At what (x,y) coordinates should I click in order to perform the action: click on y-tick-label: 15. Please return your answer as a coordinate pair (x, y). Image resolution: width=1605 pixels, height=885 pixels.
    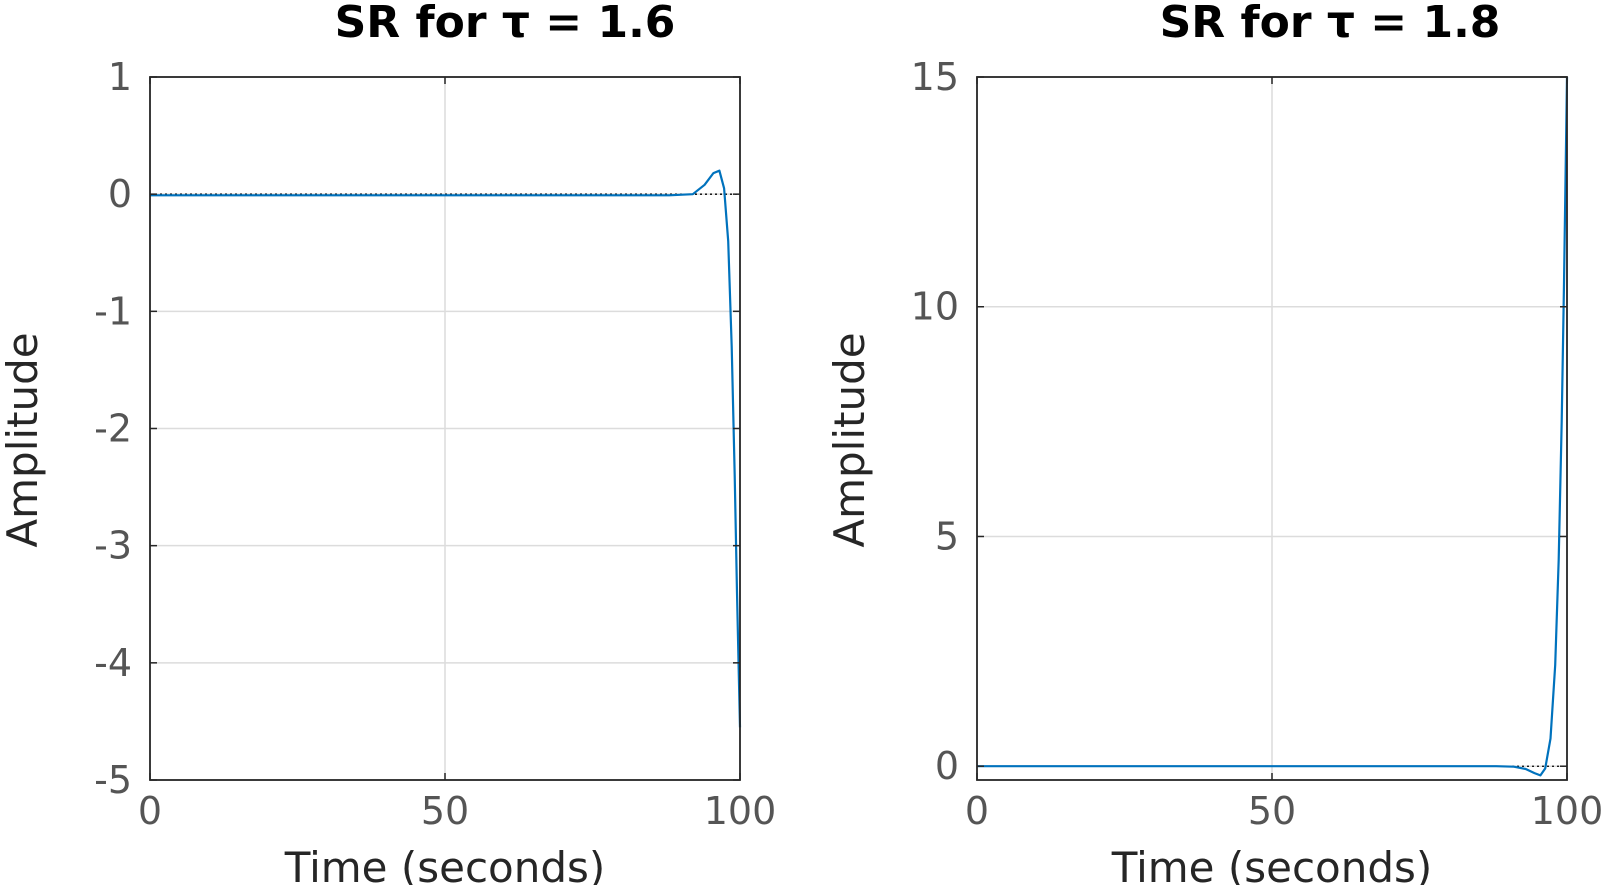
    Looking at the image, I should click on (935, 77).